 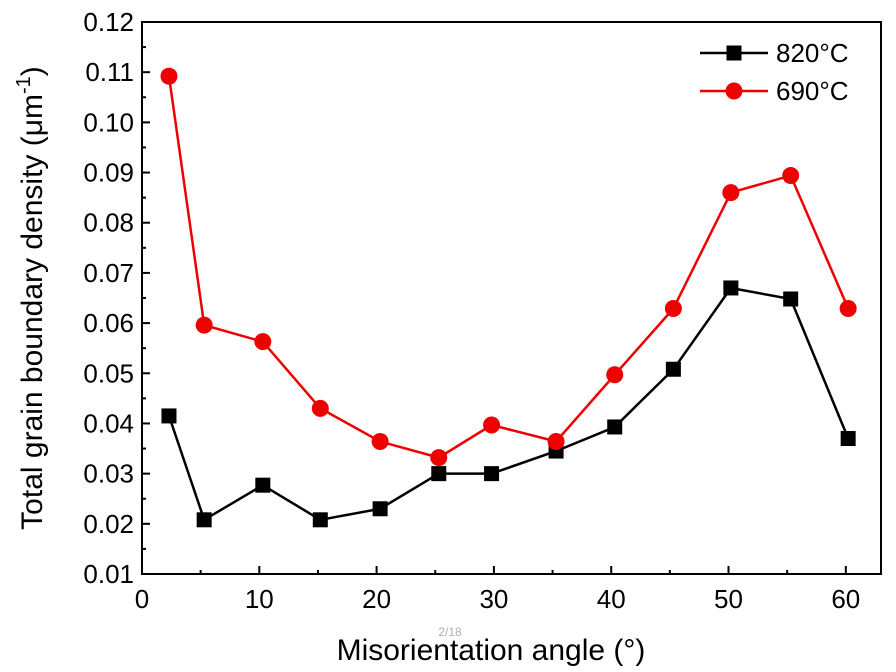 What do you see at coordinates (259, 599) in the screenshot?
I see `x-tick-label: 10` at bounding box center [259, 599].